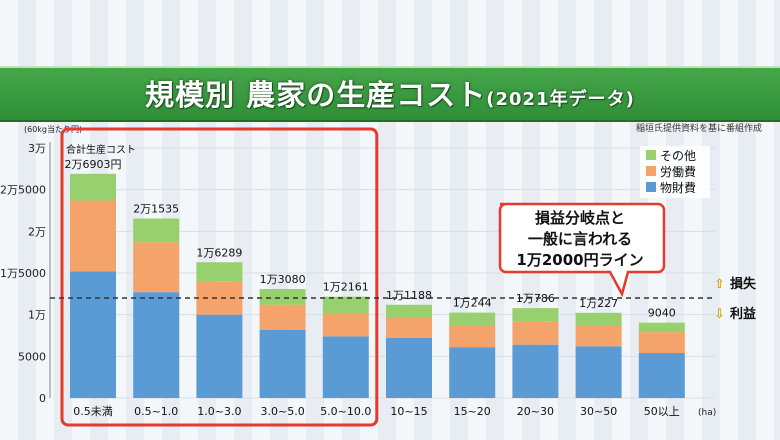 The image size is (780, 440). Describe the element at coordinates (53, 129) in the screenshot. I see `y-unit-label: (60kg当たり円)` at that location.